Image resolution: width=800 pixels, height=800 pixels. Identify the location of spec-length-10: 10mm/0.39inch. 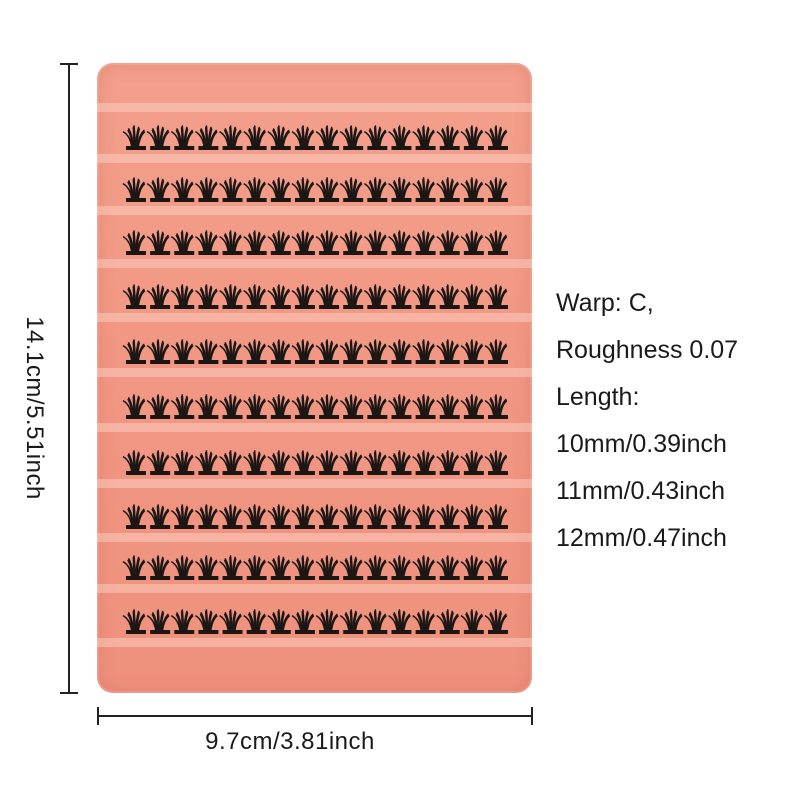
(641, 444).